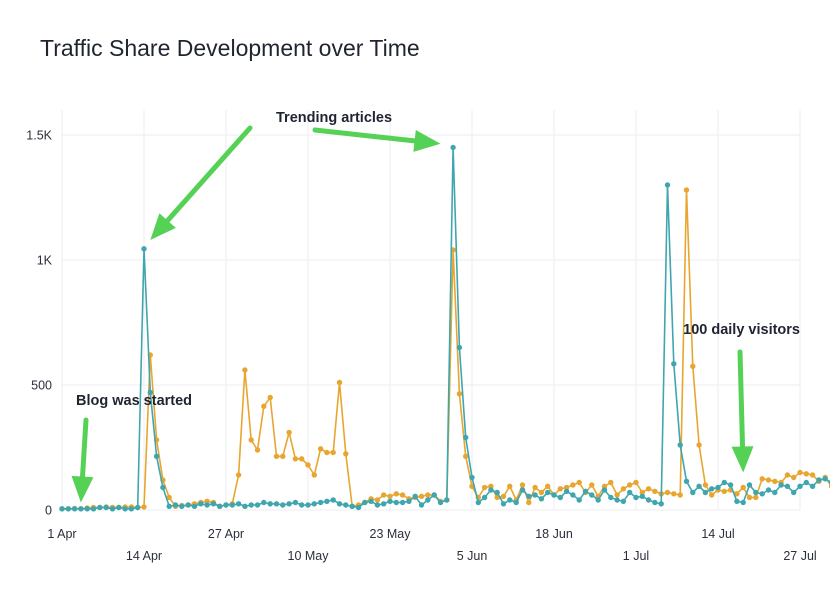 The image size is (830, 590). What do you see at coordinates (741, 397) in the screenshot?
I see `annotation: 100 daily visitors` at bounding box center [741, 397].